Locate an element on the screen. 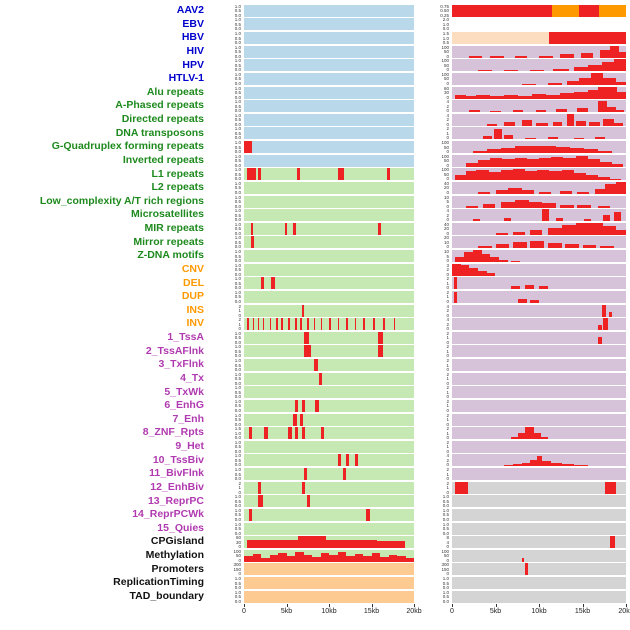 The width and height of the screenshot is (630, 630). track-label: 4_Tx is located at coordinates (192, 377).